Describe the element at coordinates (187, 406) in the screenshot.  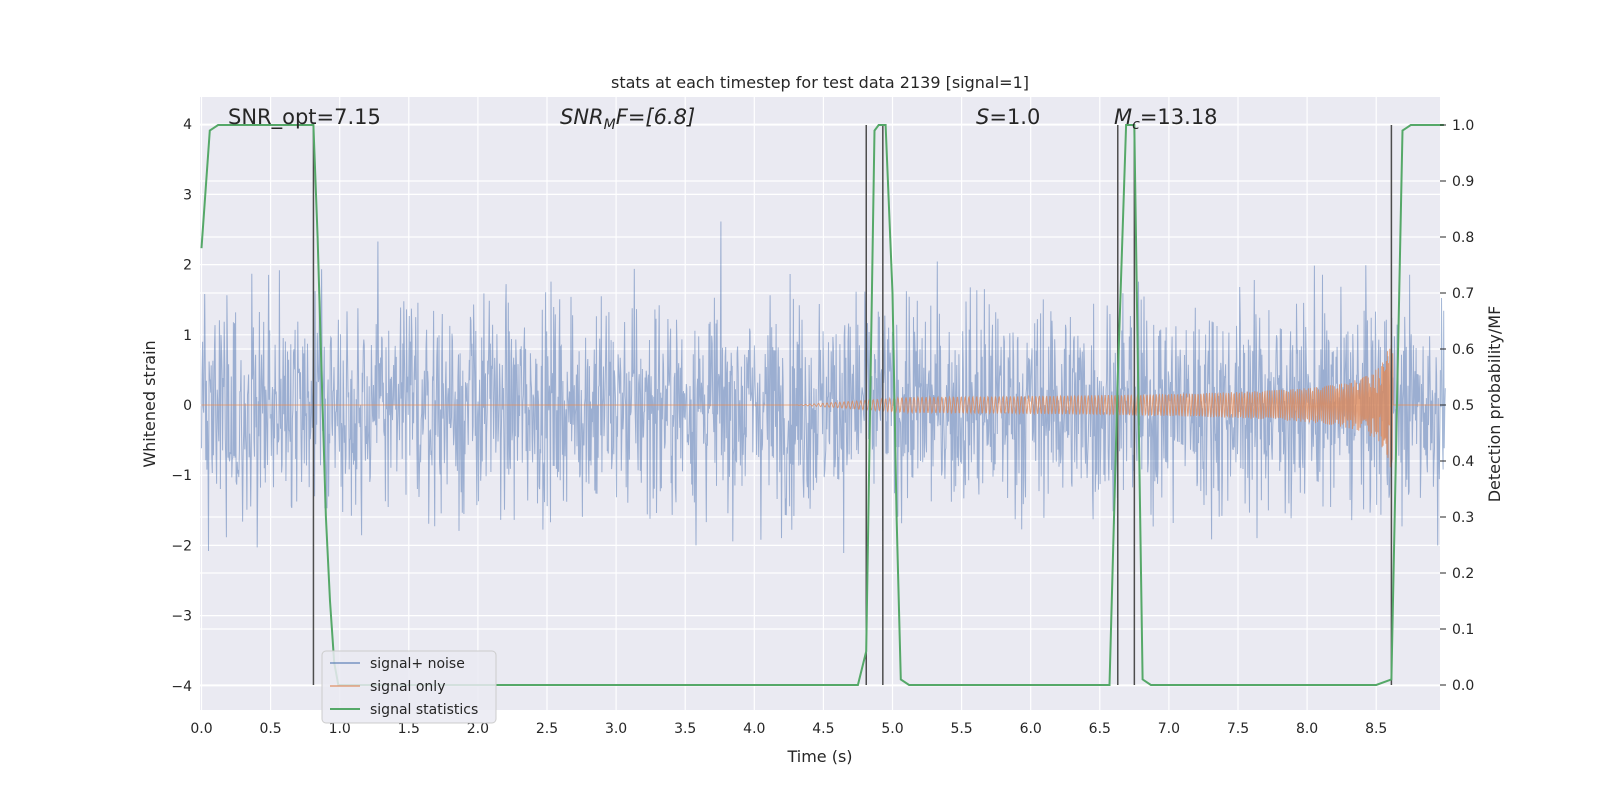
I see `y-tick-label: 0` at that location.